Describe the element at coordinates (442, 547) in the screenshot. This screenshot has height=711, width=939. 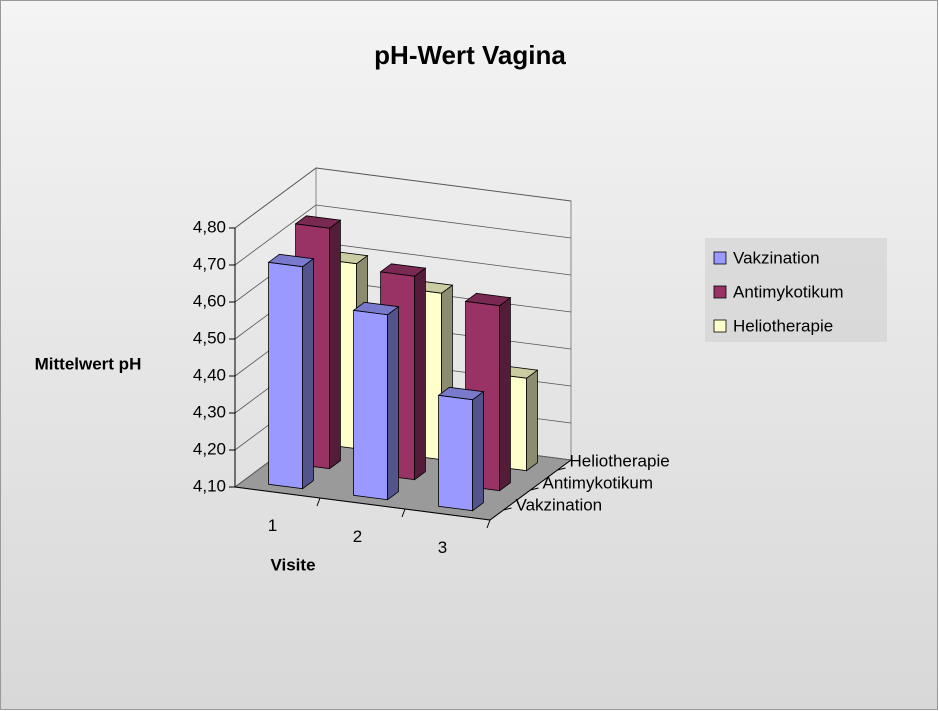
I see `x-tick-label: 3` at that location.